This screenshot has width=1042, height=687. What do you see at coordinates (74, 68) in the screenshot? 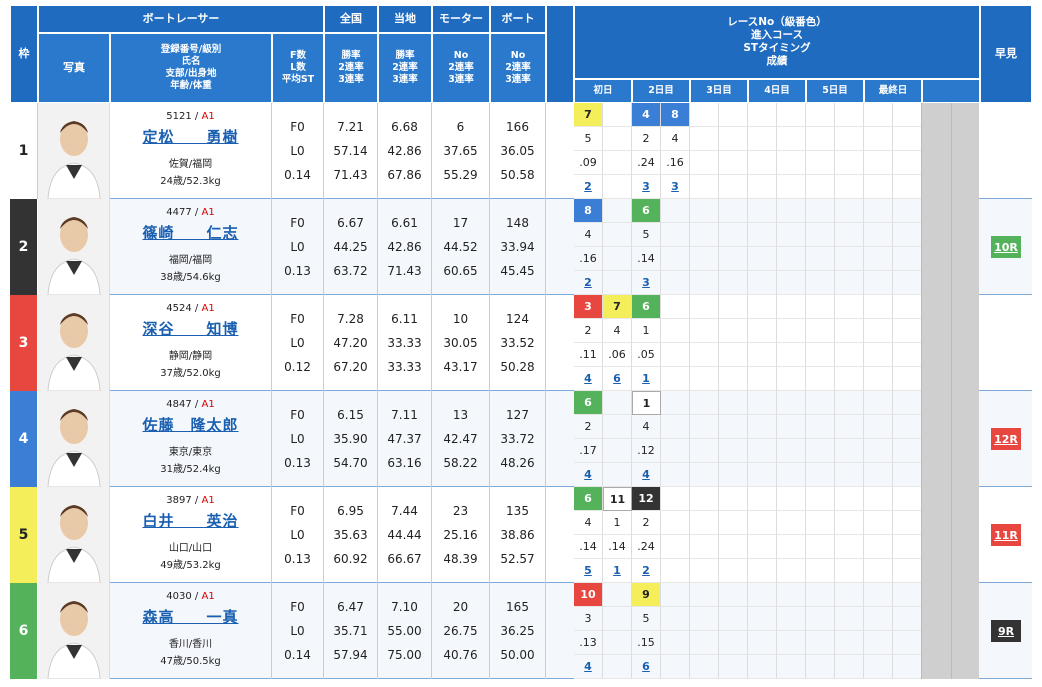
I see `header-photo: 写真` at bounding box center [74, 68].